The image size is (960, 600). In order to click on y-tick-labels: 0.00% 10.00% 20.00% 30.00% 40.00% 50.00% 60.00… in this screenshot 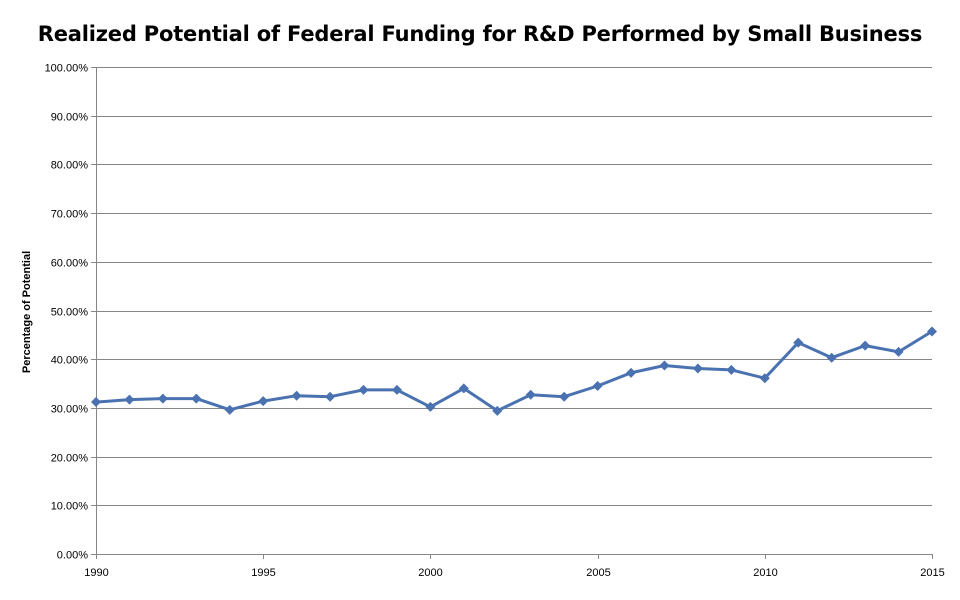, I will do `click(67, 312)`.